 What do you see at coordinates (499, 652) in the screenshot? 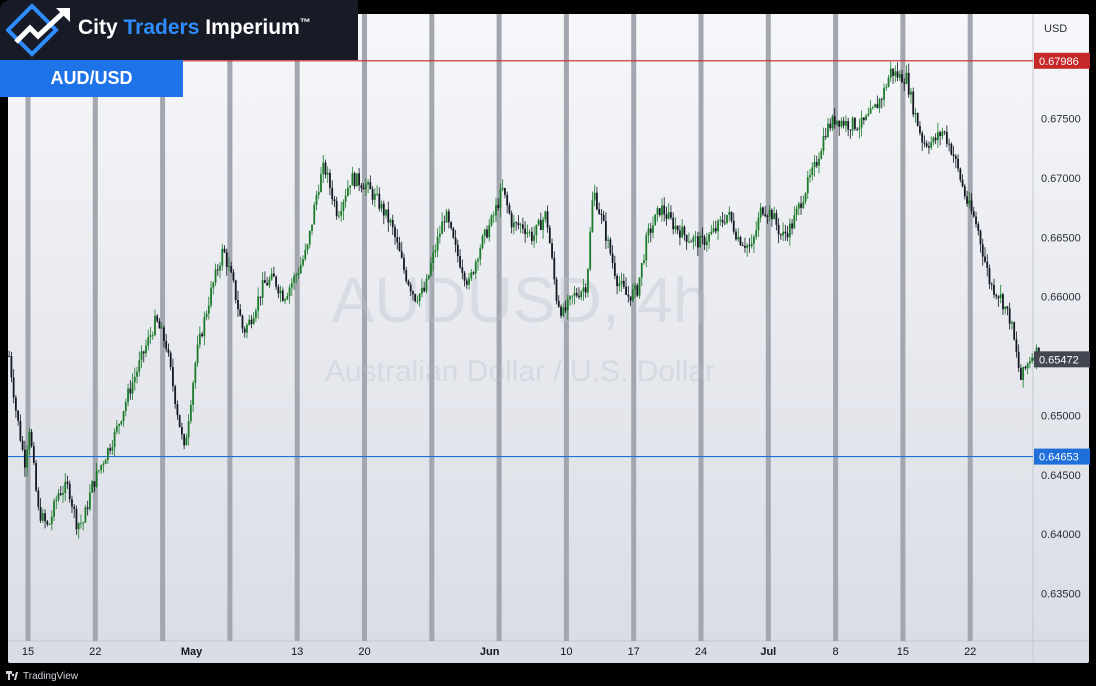
I see `time-axis: 15 22 May 13 20 Jun 10 17 24 Jul 8 15 22` at bounding box center [499, 652].